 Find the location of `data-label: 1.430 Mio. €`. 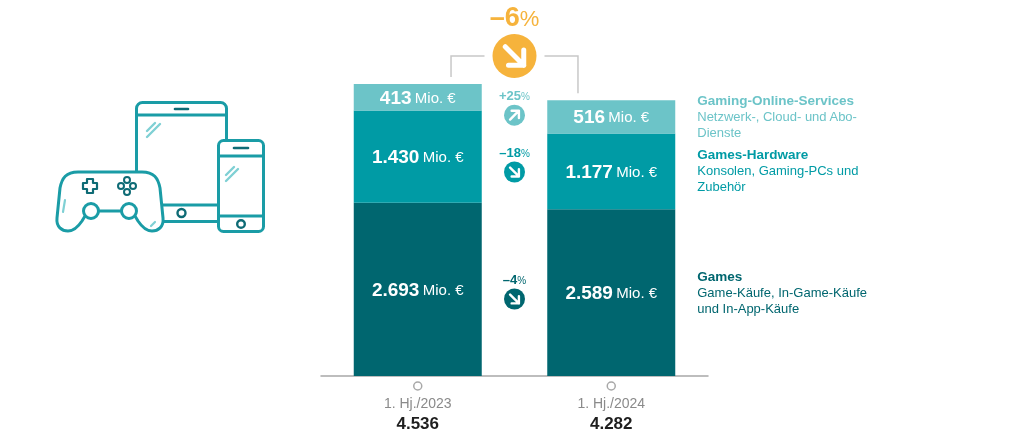

data-label: 1.430 Mio. € is located at coordinates (418, 157).